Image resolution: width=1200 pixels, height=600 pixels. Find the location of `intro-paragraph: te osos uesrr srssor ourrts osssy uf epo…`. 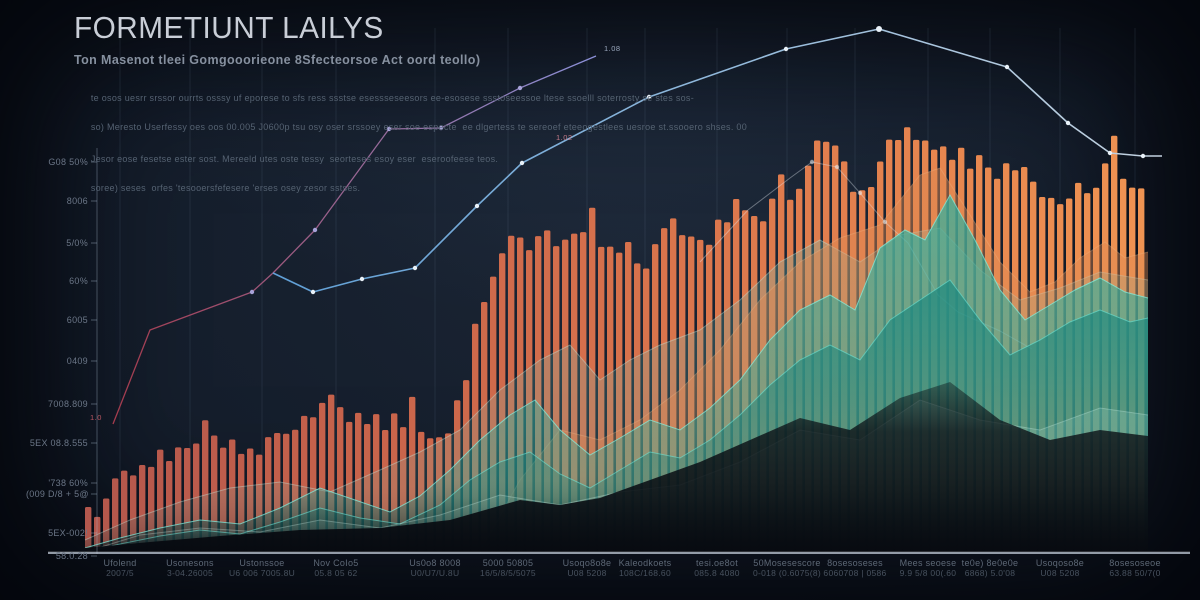

intro-paragraph: te osos uesrr srssor ourrts osssy uf epo… is located at coordinates (410, 143).